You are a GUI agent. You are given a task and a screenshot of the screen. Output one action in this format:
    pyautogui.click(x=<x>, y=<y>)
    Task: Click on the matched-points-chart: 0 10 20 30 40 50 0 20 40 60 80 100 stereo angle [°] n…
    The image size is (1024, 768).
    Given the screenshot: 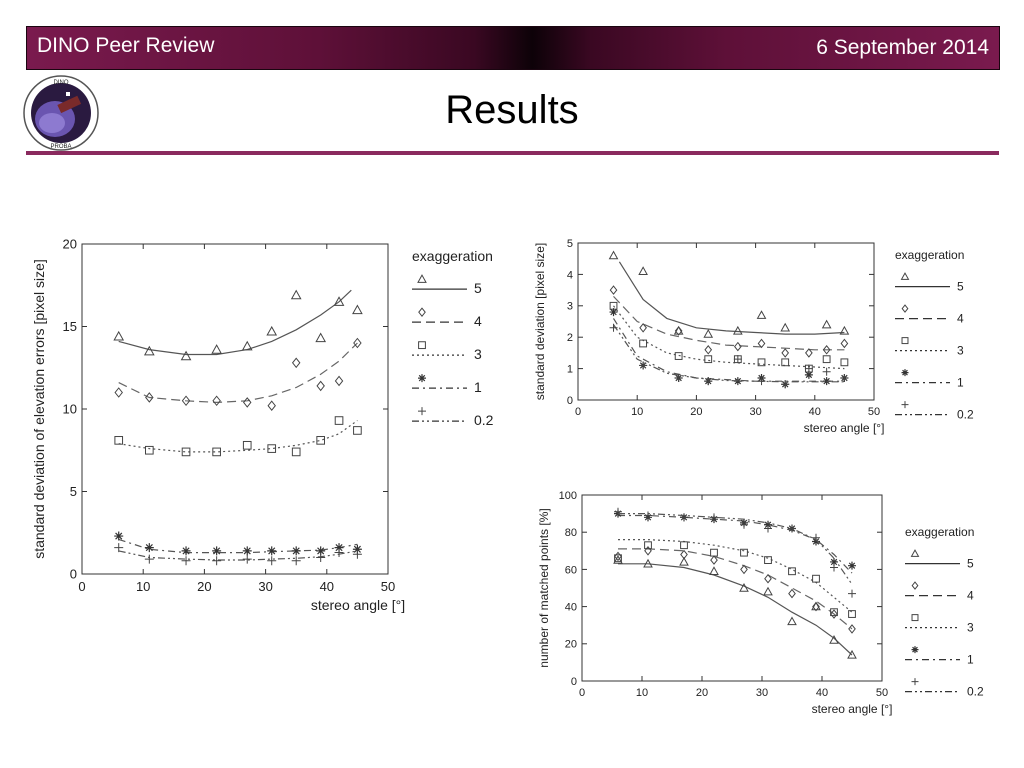 What is the action you would take?
    pyautogui.click(x=760, y=603)
    